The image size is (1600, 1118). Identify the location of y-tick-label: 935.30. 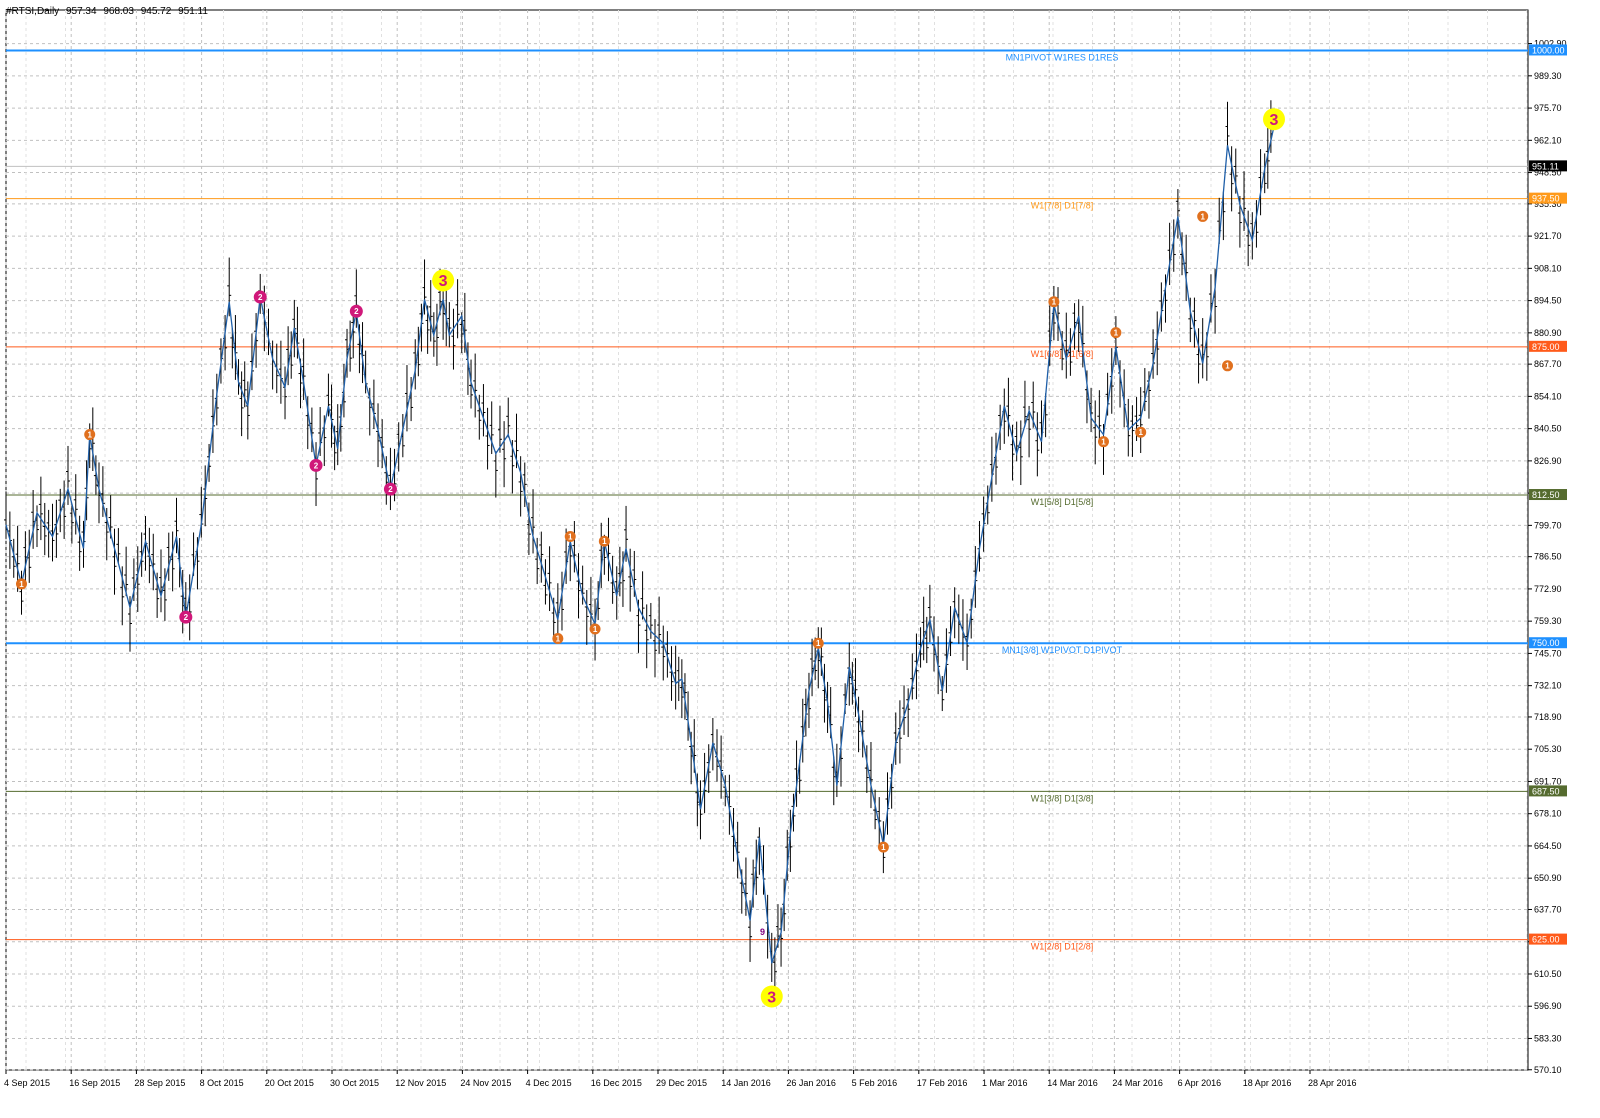
(1548, 204).